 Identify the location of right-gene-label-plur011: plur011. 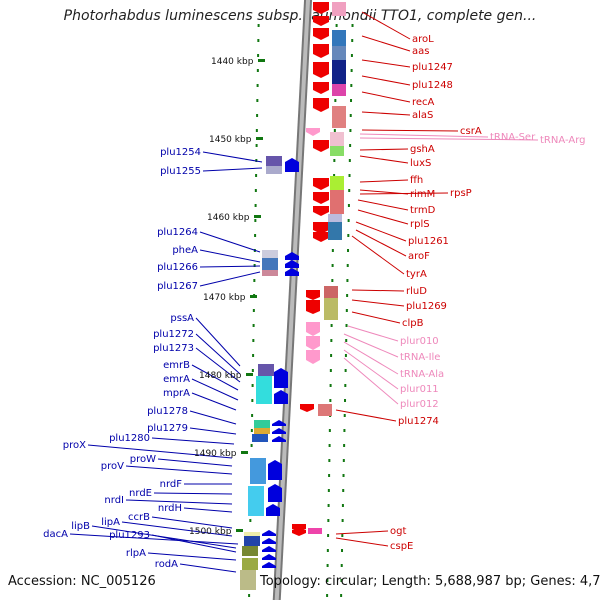
(419, 389).